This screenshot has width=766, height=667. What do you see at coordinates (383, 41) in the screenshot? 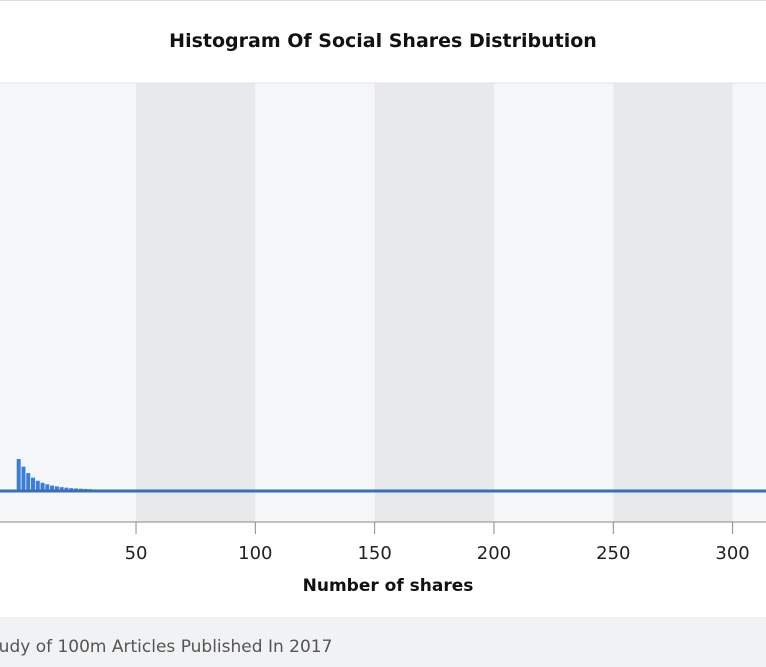
I see `chart-title: Histogram Of Social Shares Distribution` at bounding box center [383, 41].